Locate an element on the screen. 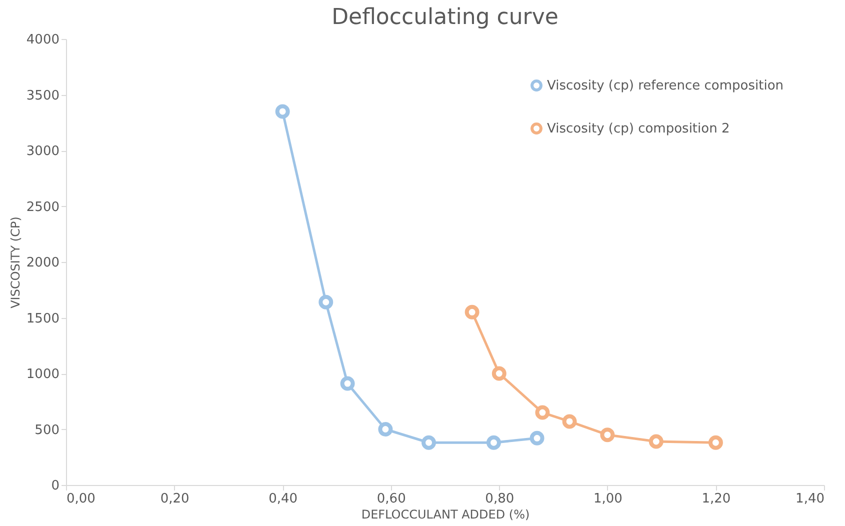 This screenshot has height=526, width=845. legend-label: Viscosity (cp) composition 2 is located at coordinates (638, 129).